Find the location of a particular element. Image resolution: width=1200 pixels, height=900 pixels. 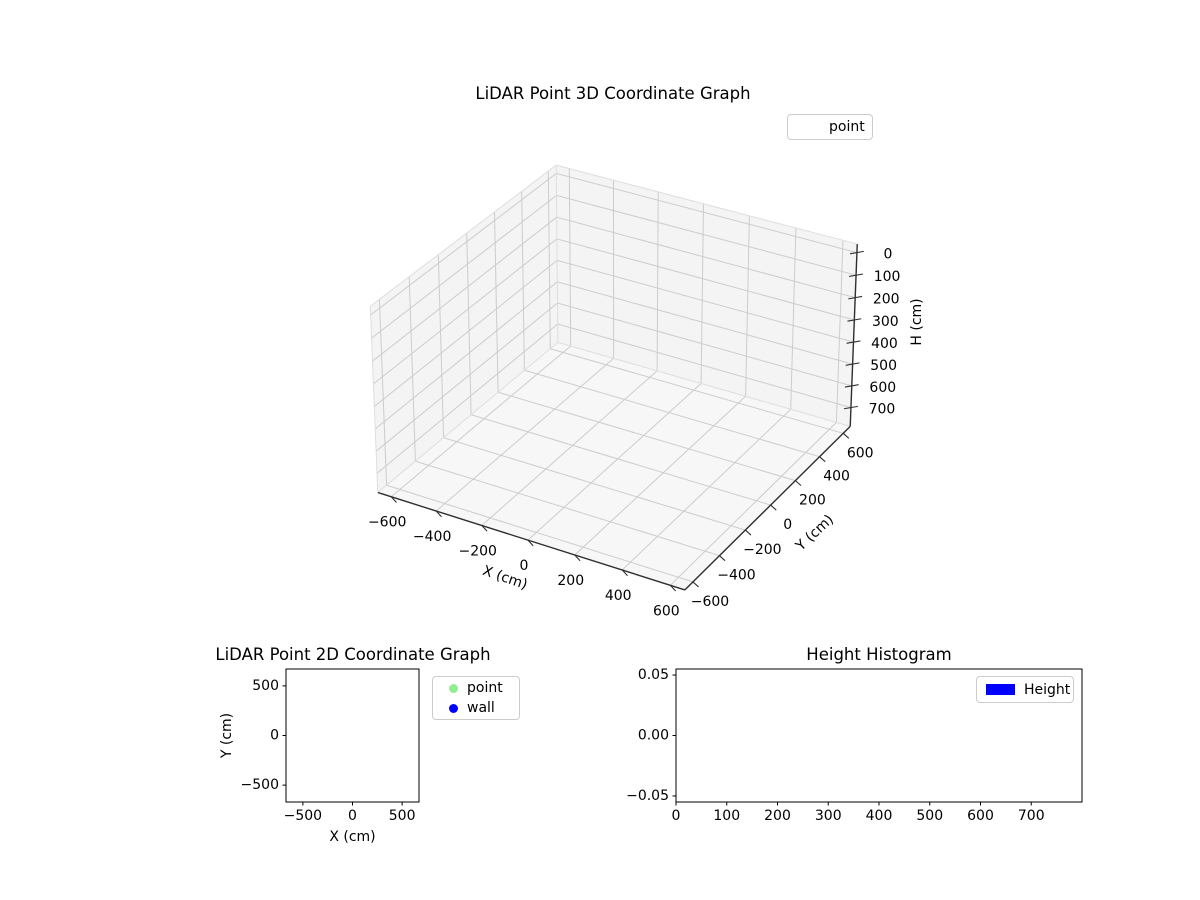

x-tick-label: −500 is located at coordinates (303, 816).